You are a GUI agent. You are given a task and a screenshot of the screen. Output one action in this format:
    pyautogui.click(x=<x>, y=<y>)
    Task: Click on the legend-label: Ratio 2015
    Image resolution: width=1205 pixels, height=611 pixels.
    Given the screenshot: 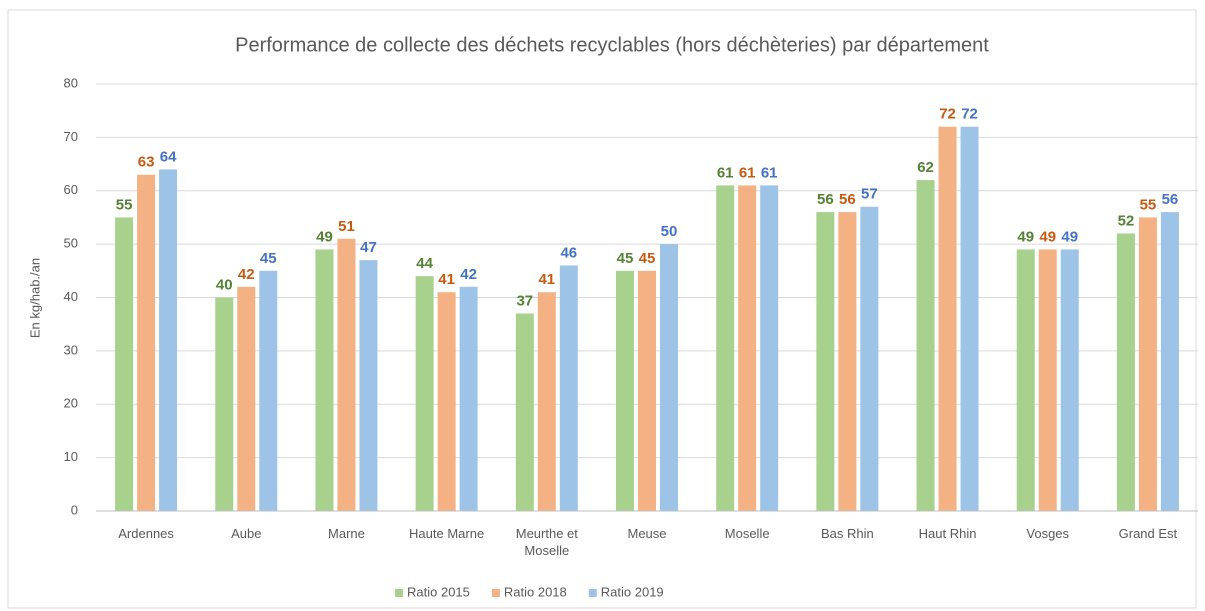 What is the action you would take?
    pyautogui.click(x=438, y=591)
    